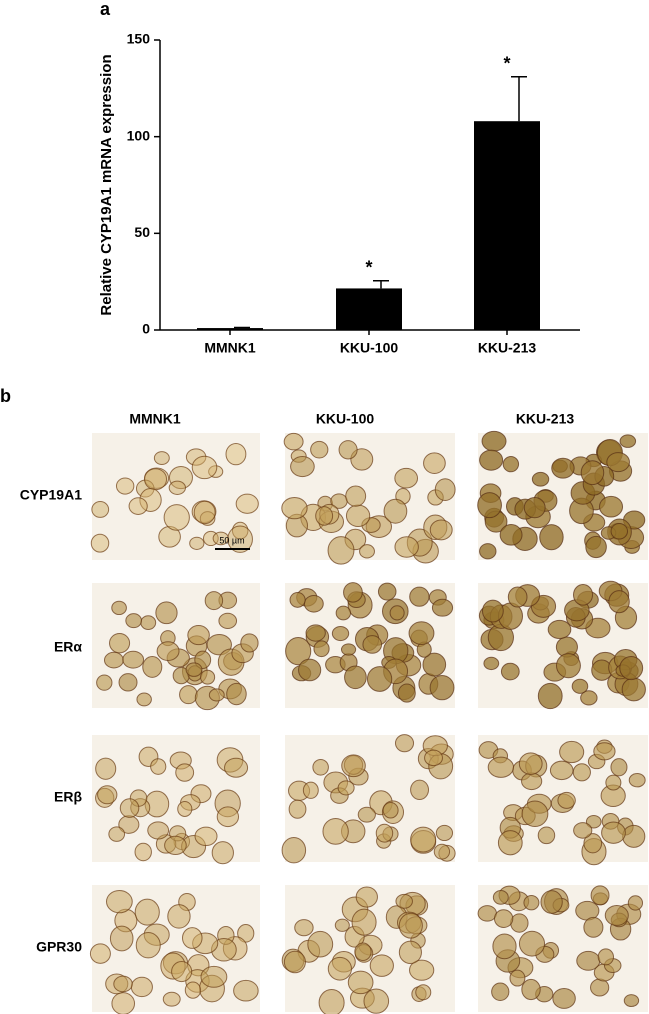 The width and height of the screenshot is (649, 1014). What do you see at coordinates (545, 419) in the screenshot?
I see `column-label: KKU-213` at bounding box center [545, 419].